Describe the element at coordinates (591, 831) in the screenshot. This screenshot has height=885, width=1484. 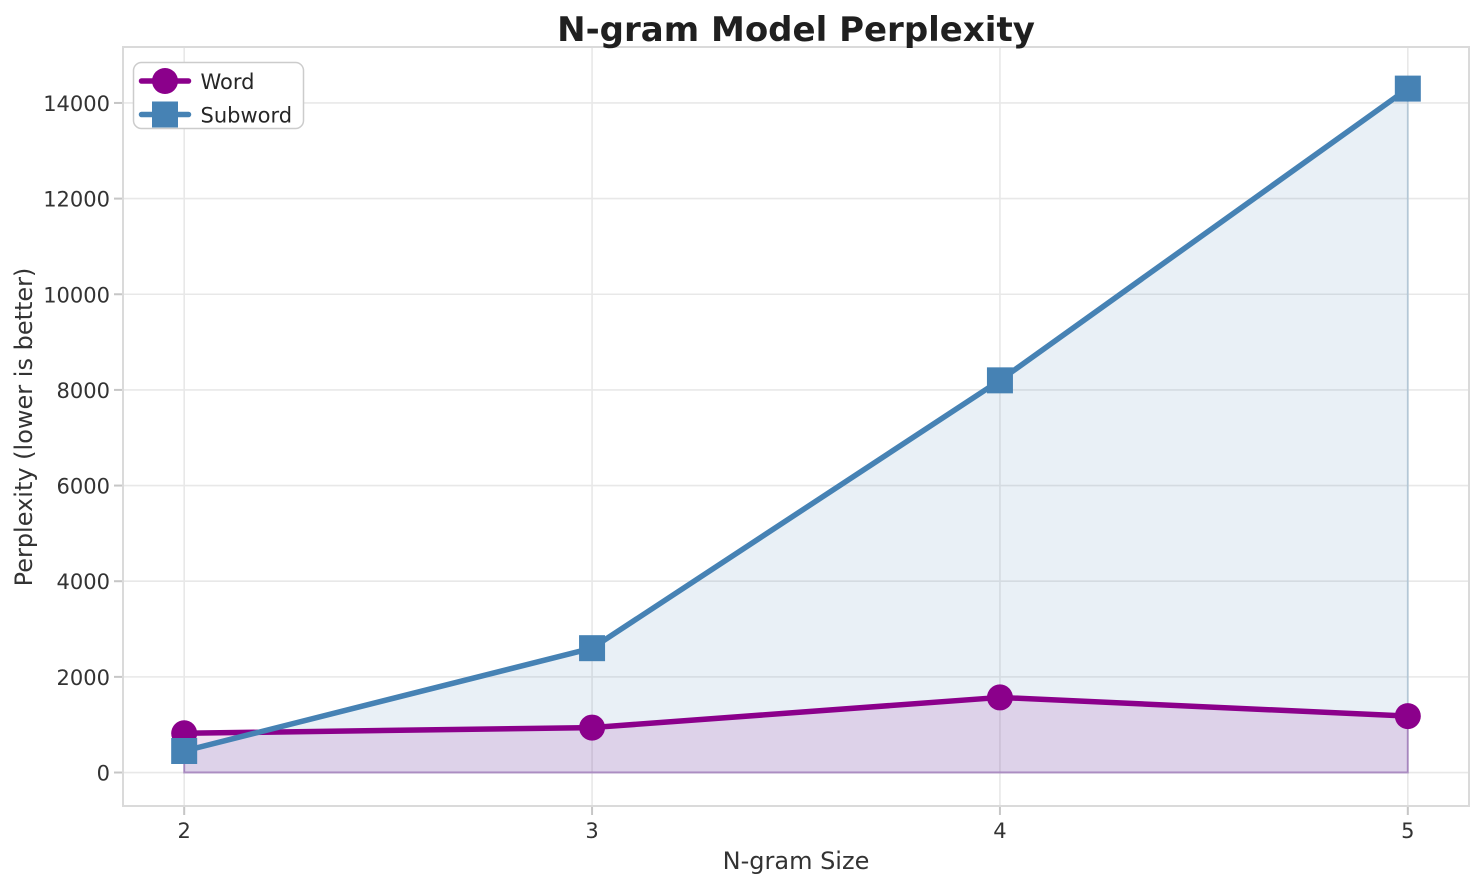
I see `x-tick-label: 3` at that location.